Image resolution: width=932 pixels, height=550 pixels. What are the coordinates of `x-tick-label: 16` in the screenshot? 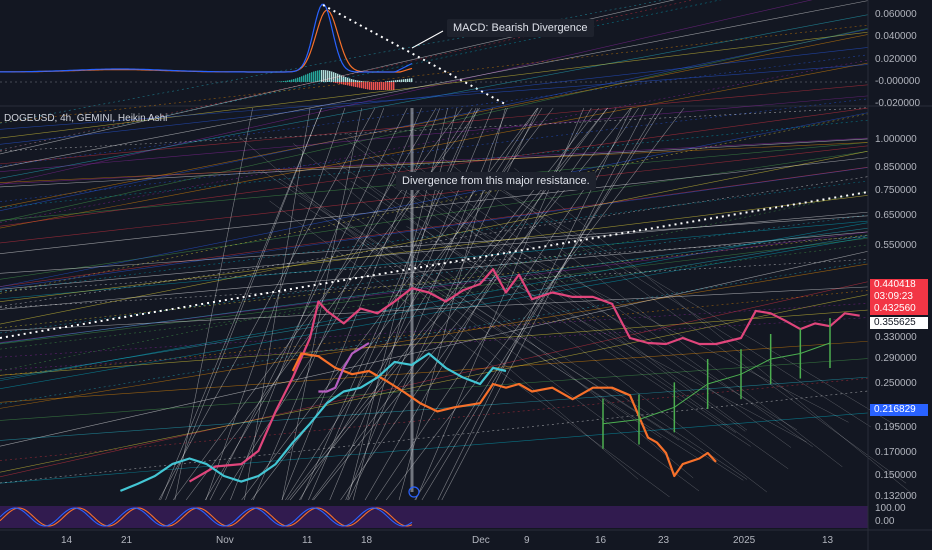 It's located at (601, 540).